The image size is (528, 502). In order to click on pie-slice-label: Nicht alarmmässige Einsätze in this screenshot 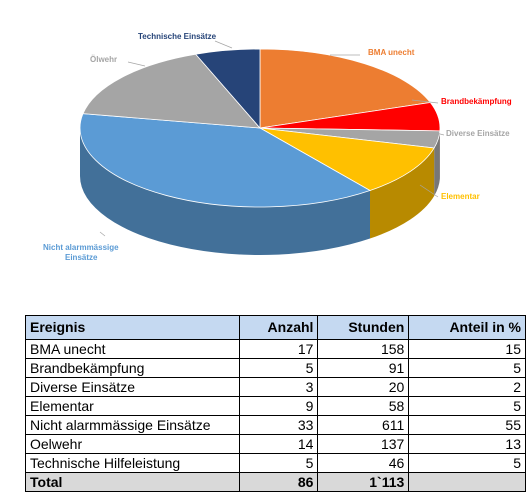, I will do `click(81, 252)`.